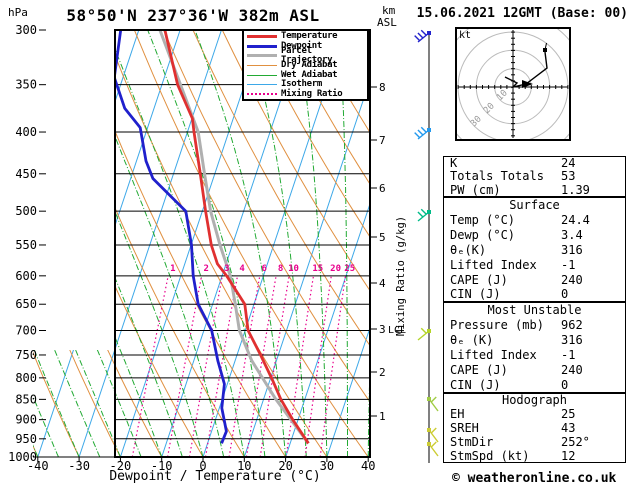 This screenshot has height=486, width=629. I want to click on pressure-tick-label: 500, so click(26, 211).